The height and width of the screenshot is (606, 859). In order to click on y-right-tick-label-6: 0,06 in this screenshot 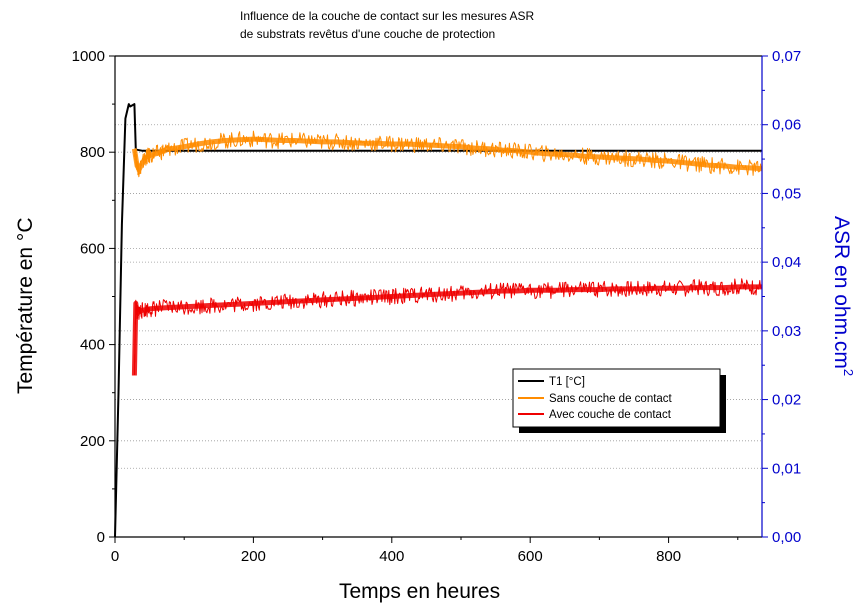, I will do `click(786, 125)`.